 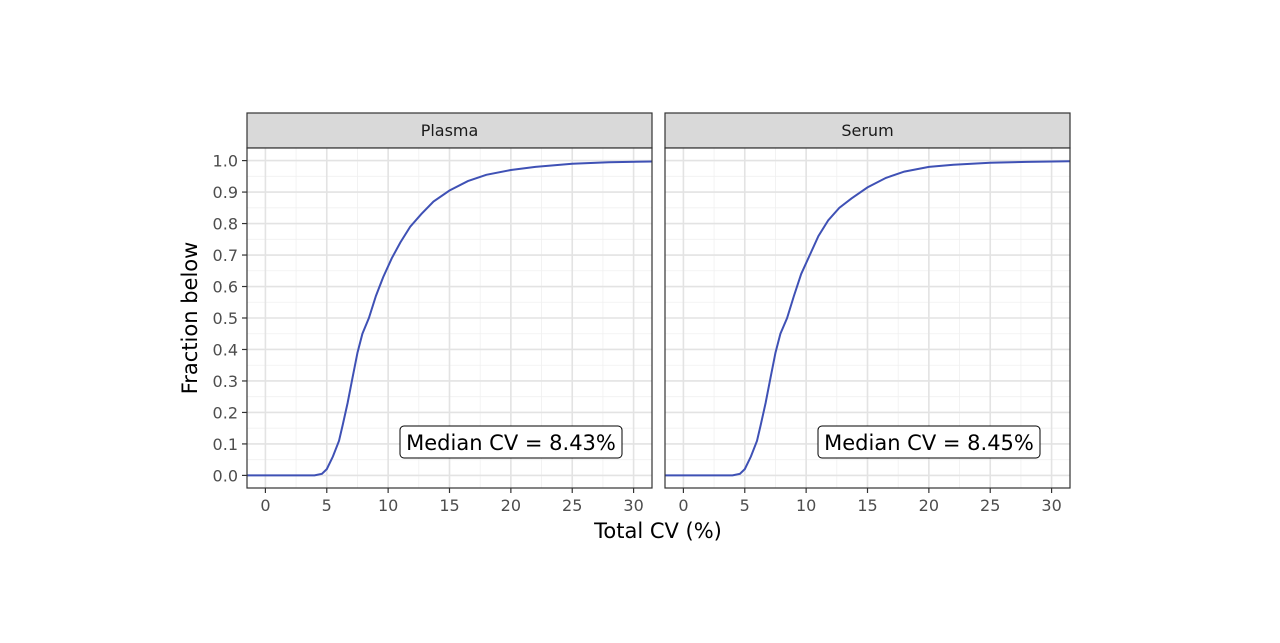 What do you see at coordinates (225, 255) in the screenshot?
I see `y-tick-label: 0.7` at bounding box center [225, 255].